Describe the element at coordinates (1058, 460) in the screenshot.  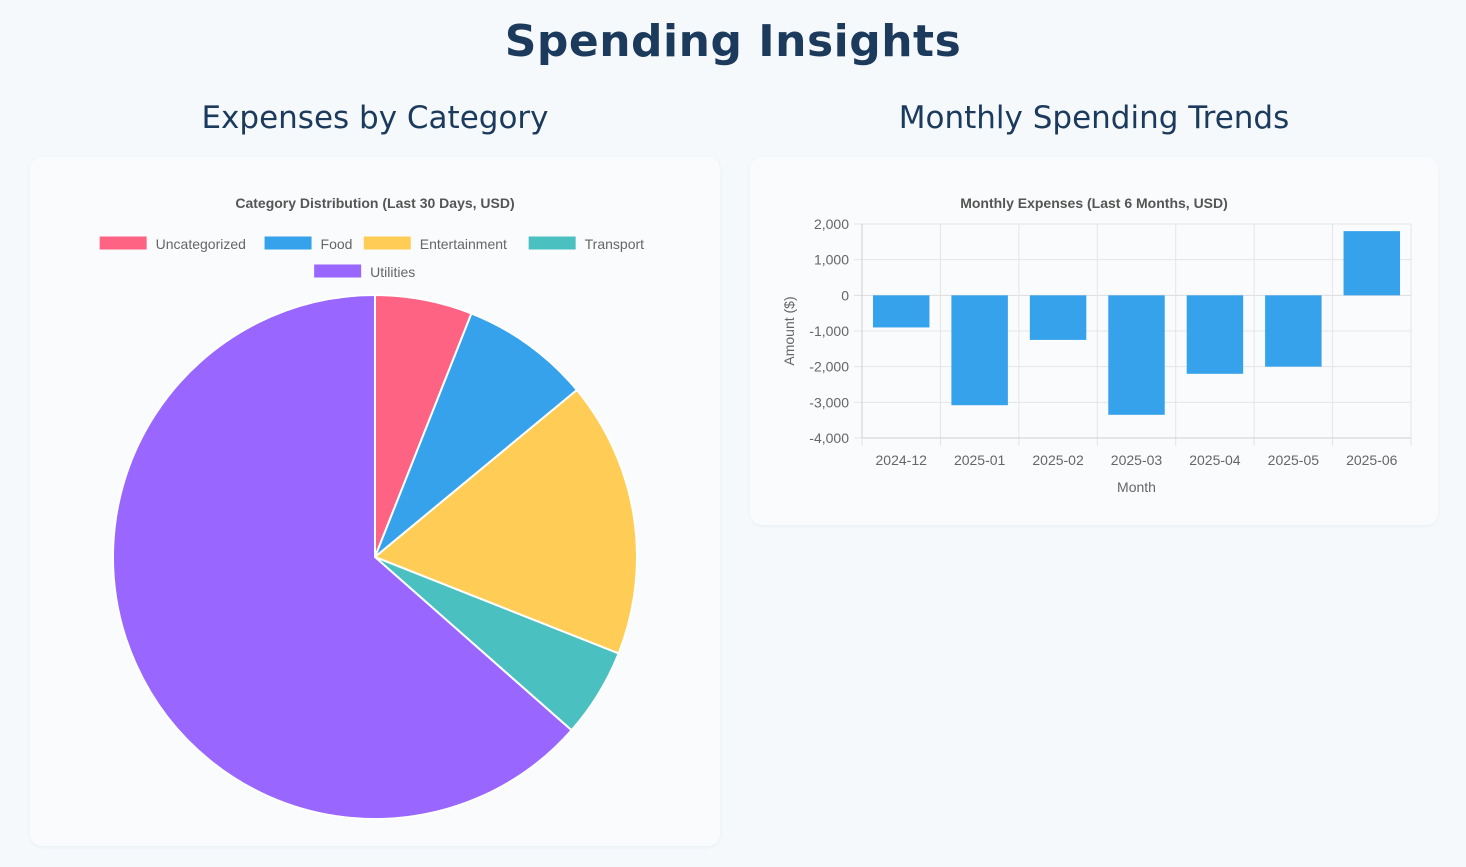
I see `x-tick-label: 2025-02` at that location.